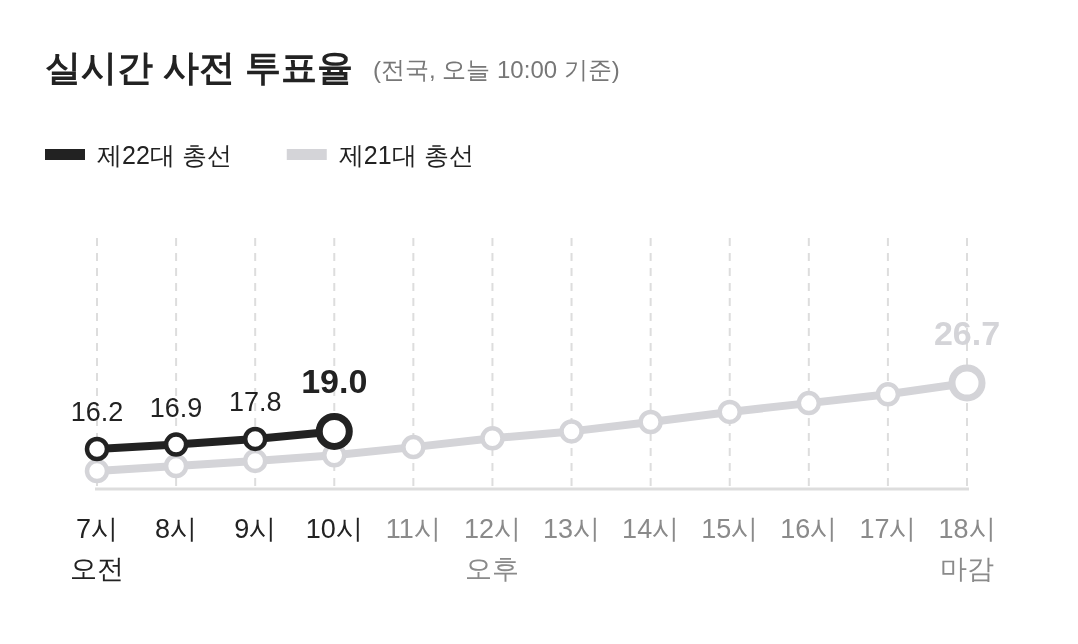  I want to click on data-label: 16.9, so click(176, 407).